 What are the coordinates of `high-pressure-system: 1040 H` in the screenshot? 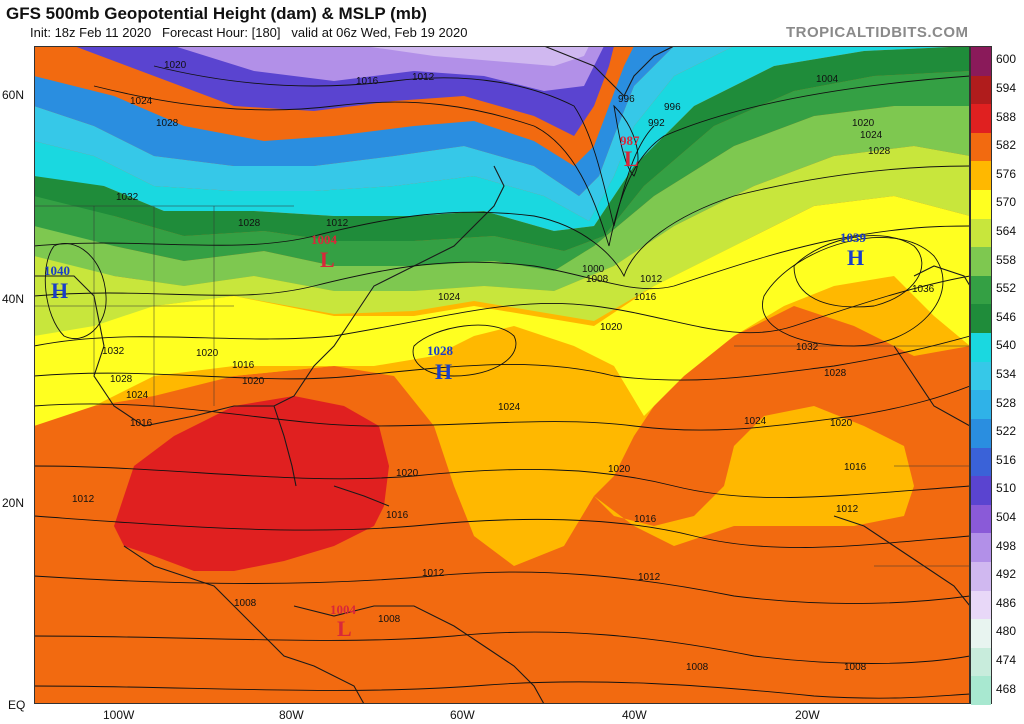 It's located at (57, 283).